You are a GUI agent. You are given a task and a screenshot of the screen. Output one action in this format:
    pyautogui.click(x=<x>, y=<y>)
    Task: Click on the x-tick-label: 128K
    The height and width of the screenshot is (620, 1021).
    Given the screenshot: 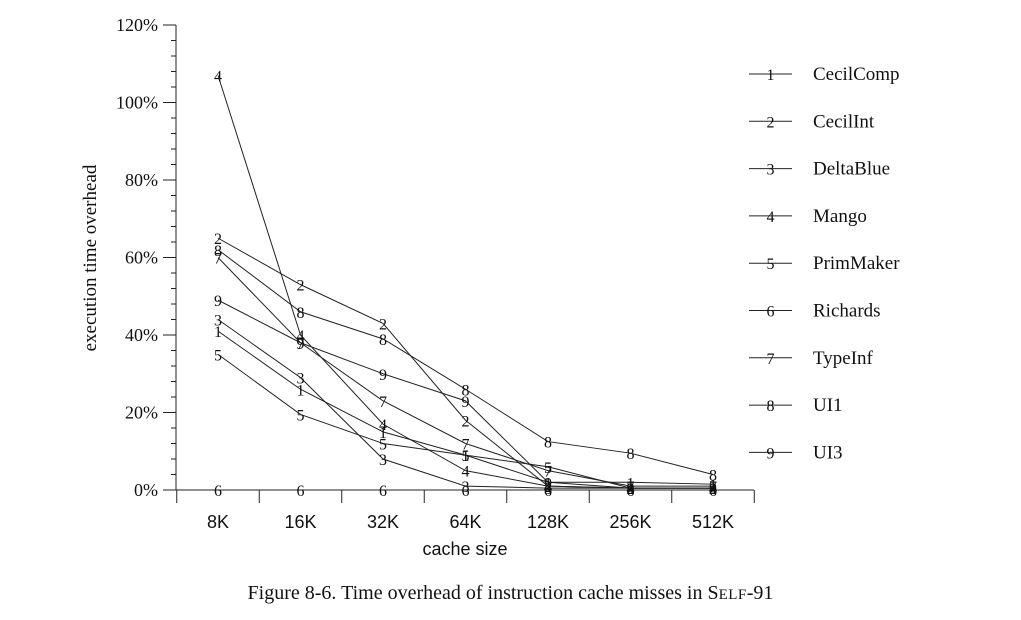 What is the action you would take?
    pyautogui.click(x=548, y=522)
    